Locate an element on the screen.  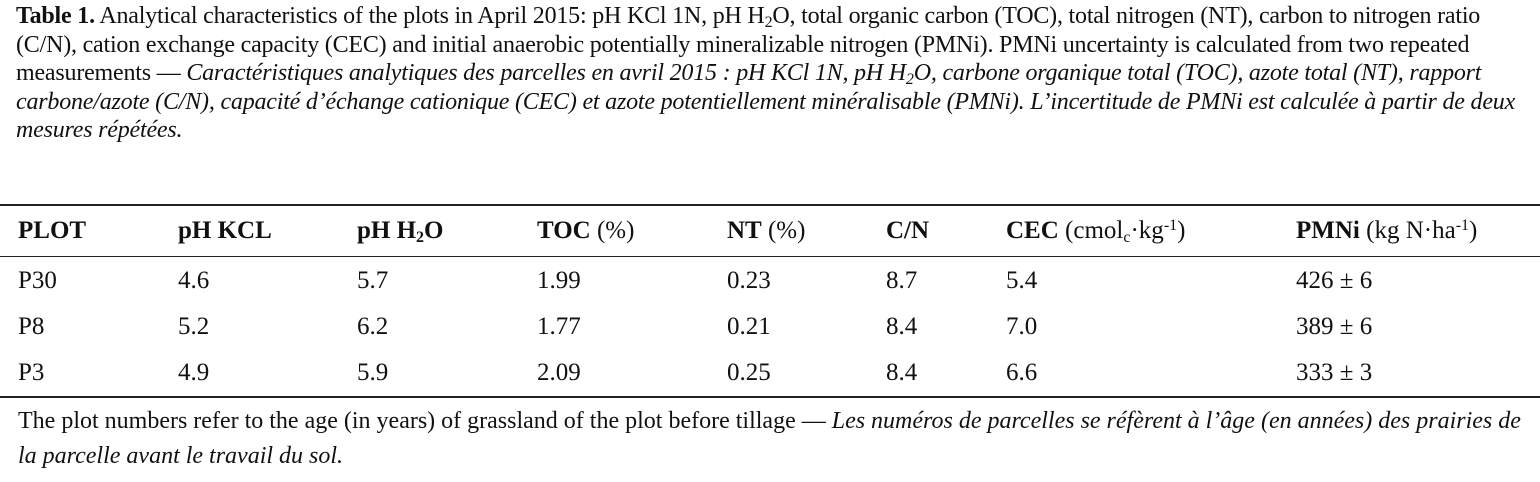
table-cell: 4.9 is located at coordinates (194, 372).